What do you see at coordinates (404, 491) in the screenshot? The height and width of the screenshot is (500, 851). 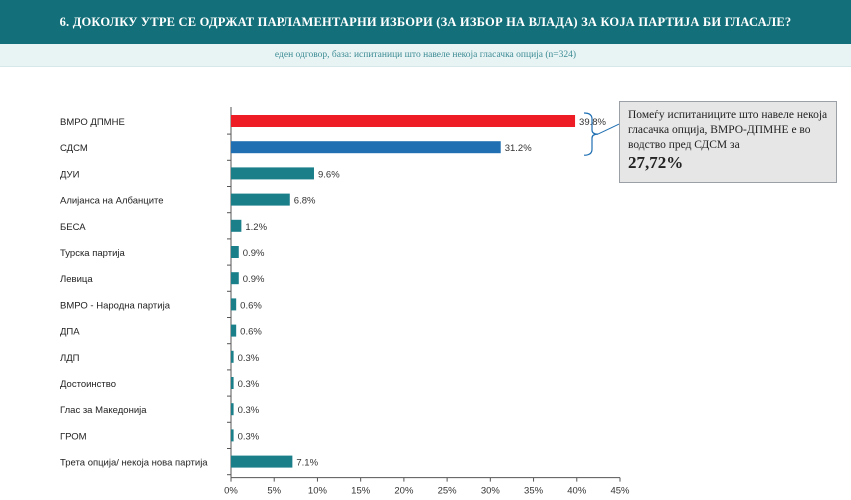 I see `x-tick-label: 20%` at bounding box center [404, 491].